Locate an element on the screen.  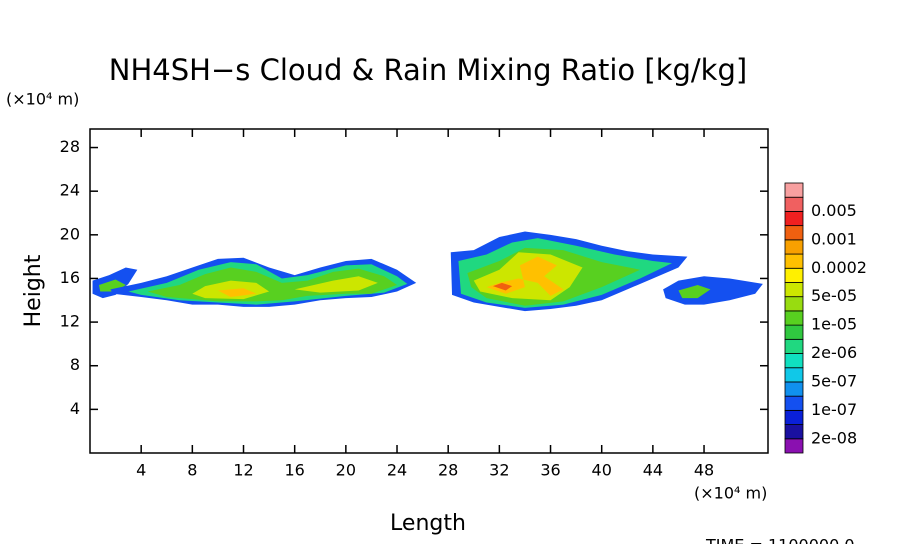
x-tick-label: 32 is located at coordinates (499, 470).